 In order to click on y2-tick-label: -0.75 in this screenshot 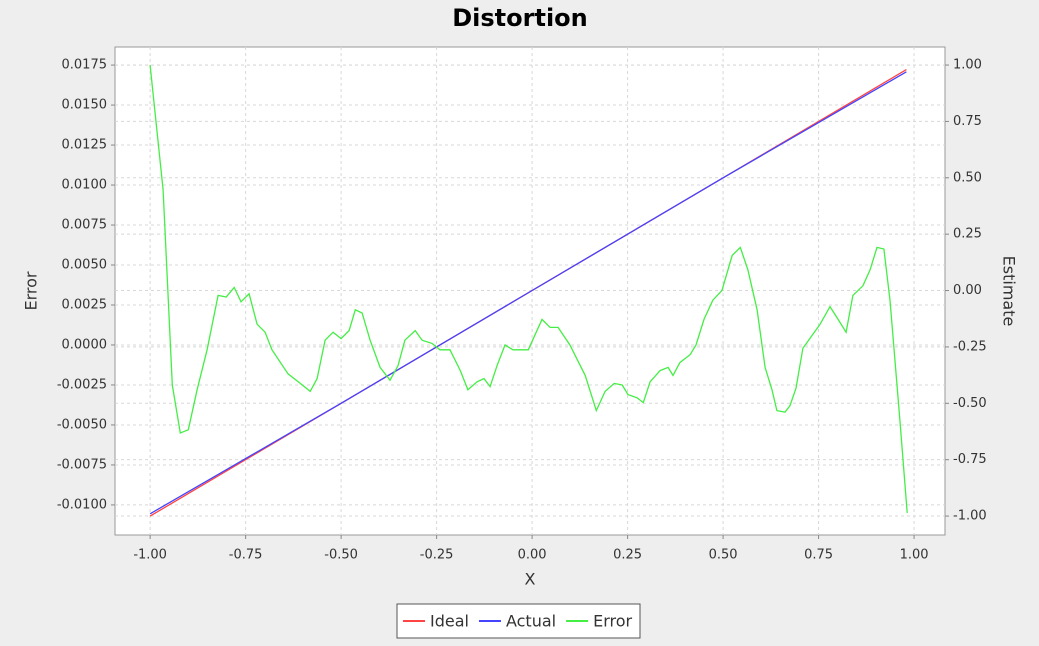, I will do `click(970, 459)`.